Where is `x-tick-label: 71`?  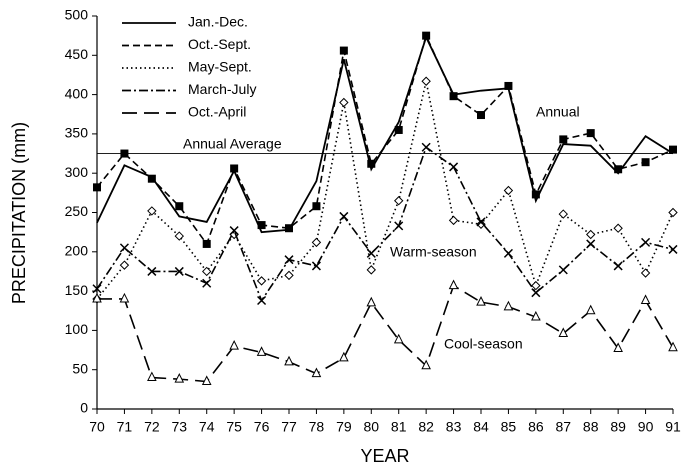
x-tick-label: 71 is located at coordinates (125, 427).